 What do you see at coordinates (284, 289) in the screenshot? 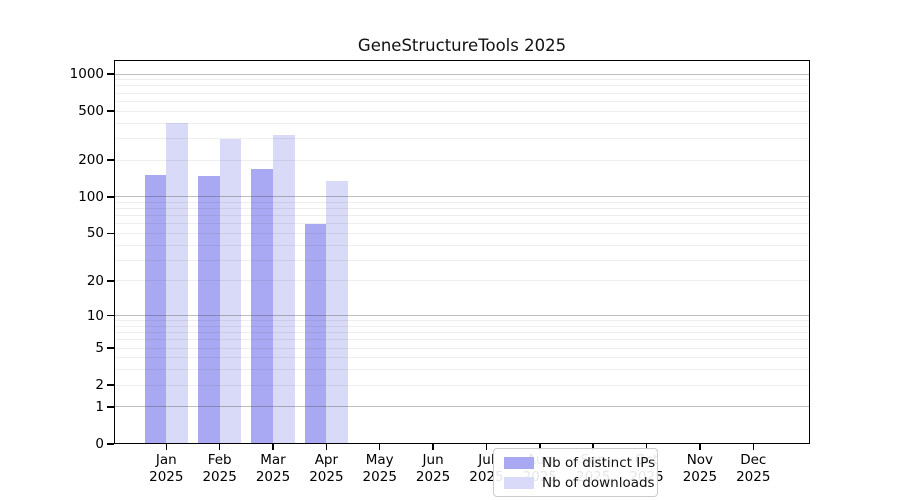
I see `bar-downloads-mar` at bounding box center [284, 289].